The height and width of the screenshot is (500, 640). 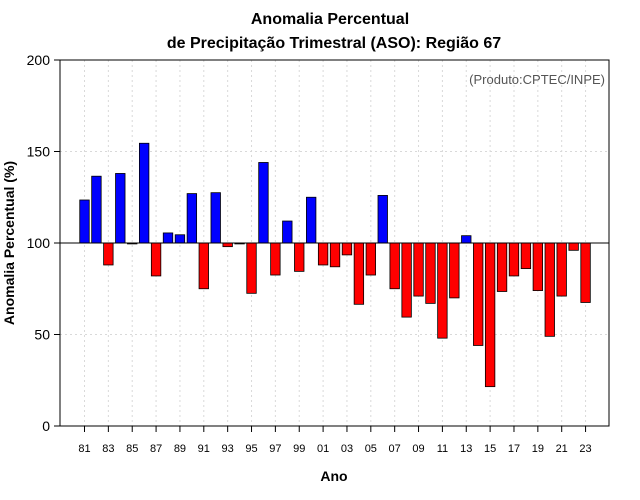 What do you see at coordinates (168, 238) in the screenshot?
I see `bar-1988` at bounding box center [168, 238].